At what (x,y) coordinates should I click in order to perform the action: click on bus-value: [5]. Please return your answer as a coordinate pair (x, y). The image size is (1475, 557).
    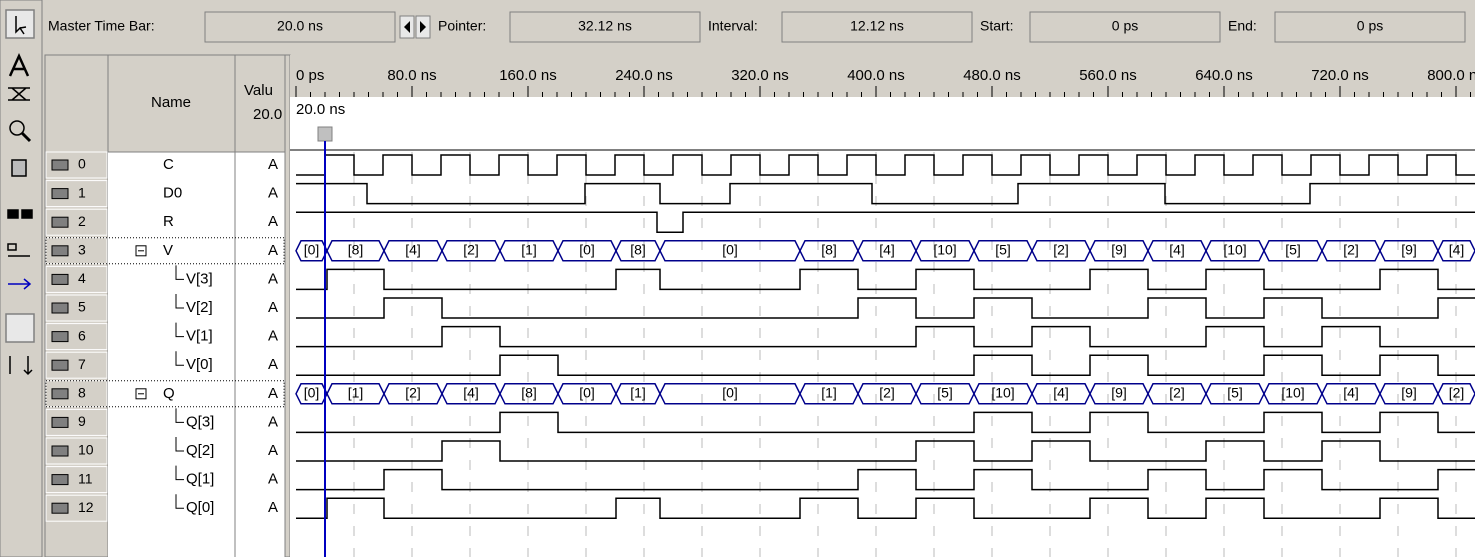
    Looking at the image, I should click on (945, 393).